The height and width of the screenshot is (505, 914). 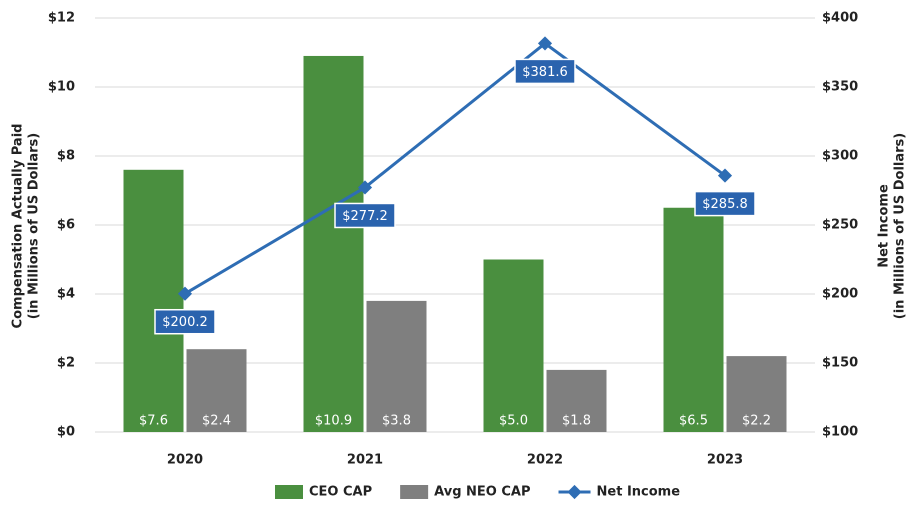 I want to click on line-value-label: $381.6, so click(x=545, y=72).